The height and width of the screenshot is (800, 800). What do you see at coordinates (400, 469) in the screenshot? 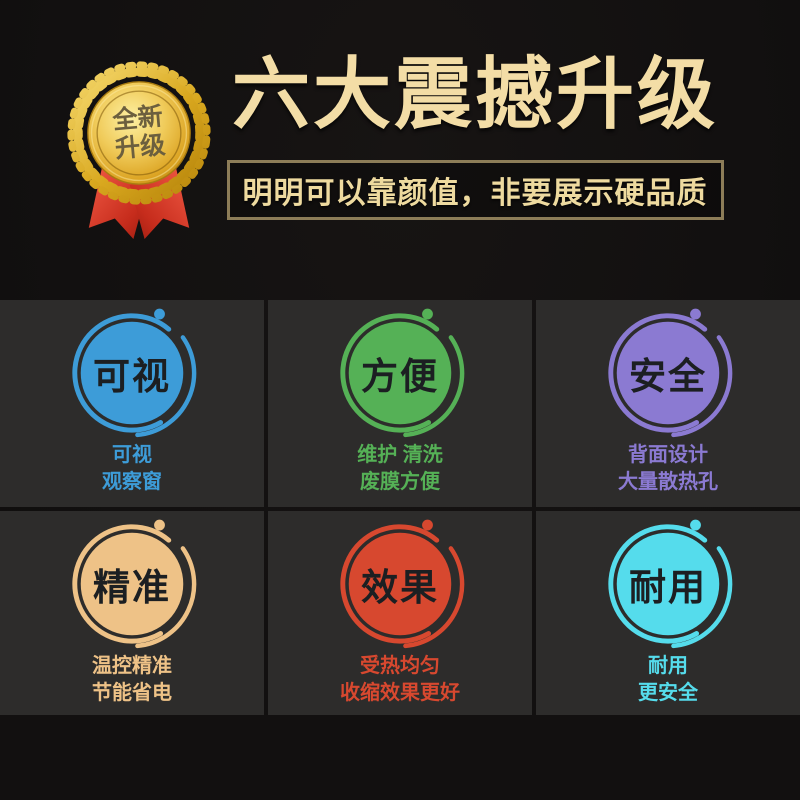
I see `feature-caption: 维护 清洗 废膜方便` at bounding box center [400, 469].